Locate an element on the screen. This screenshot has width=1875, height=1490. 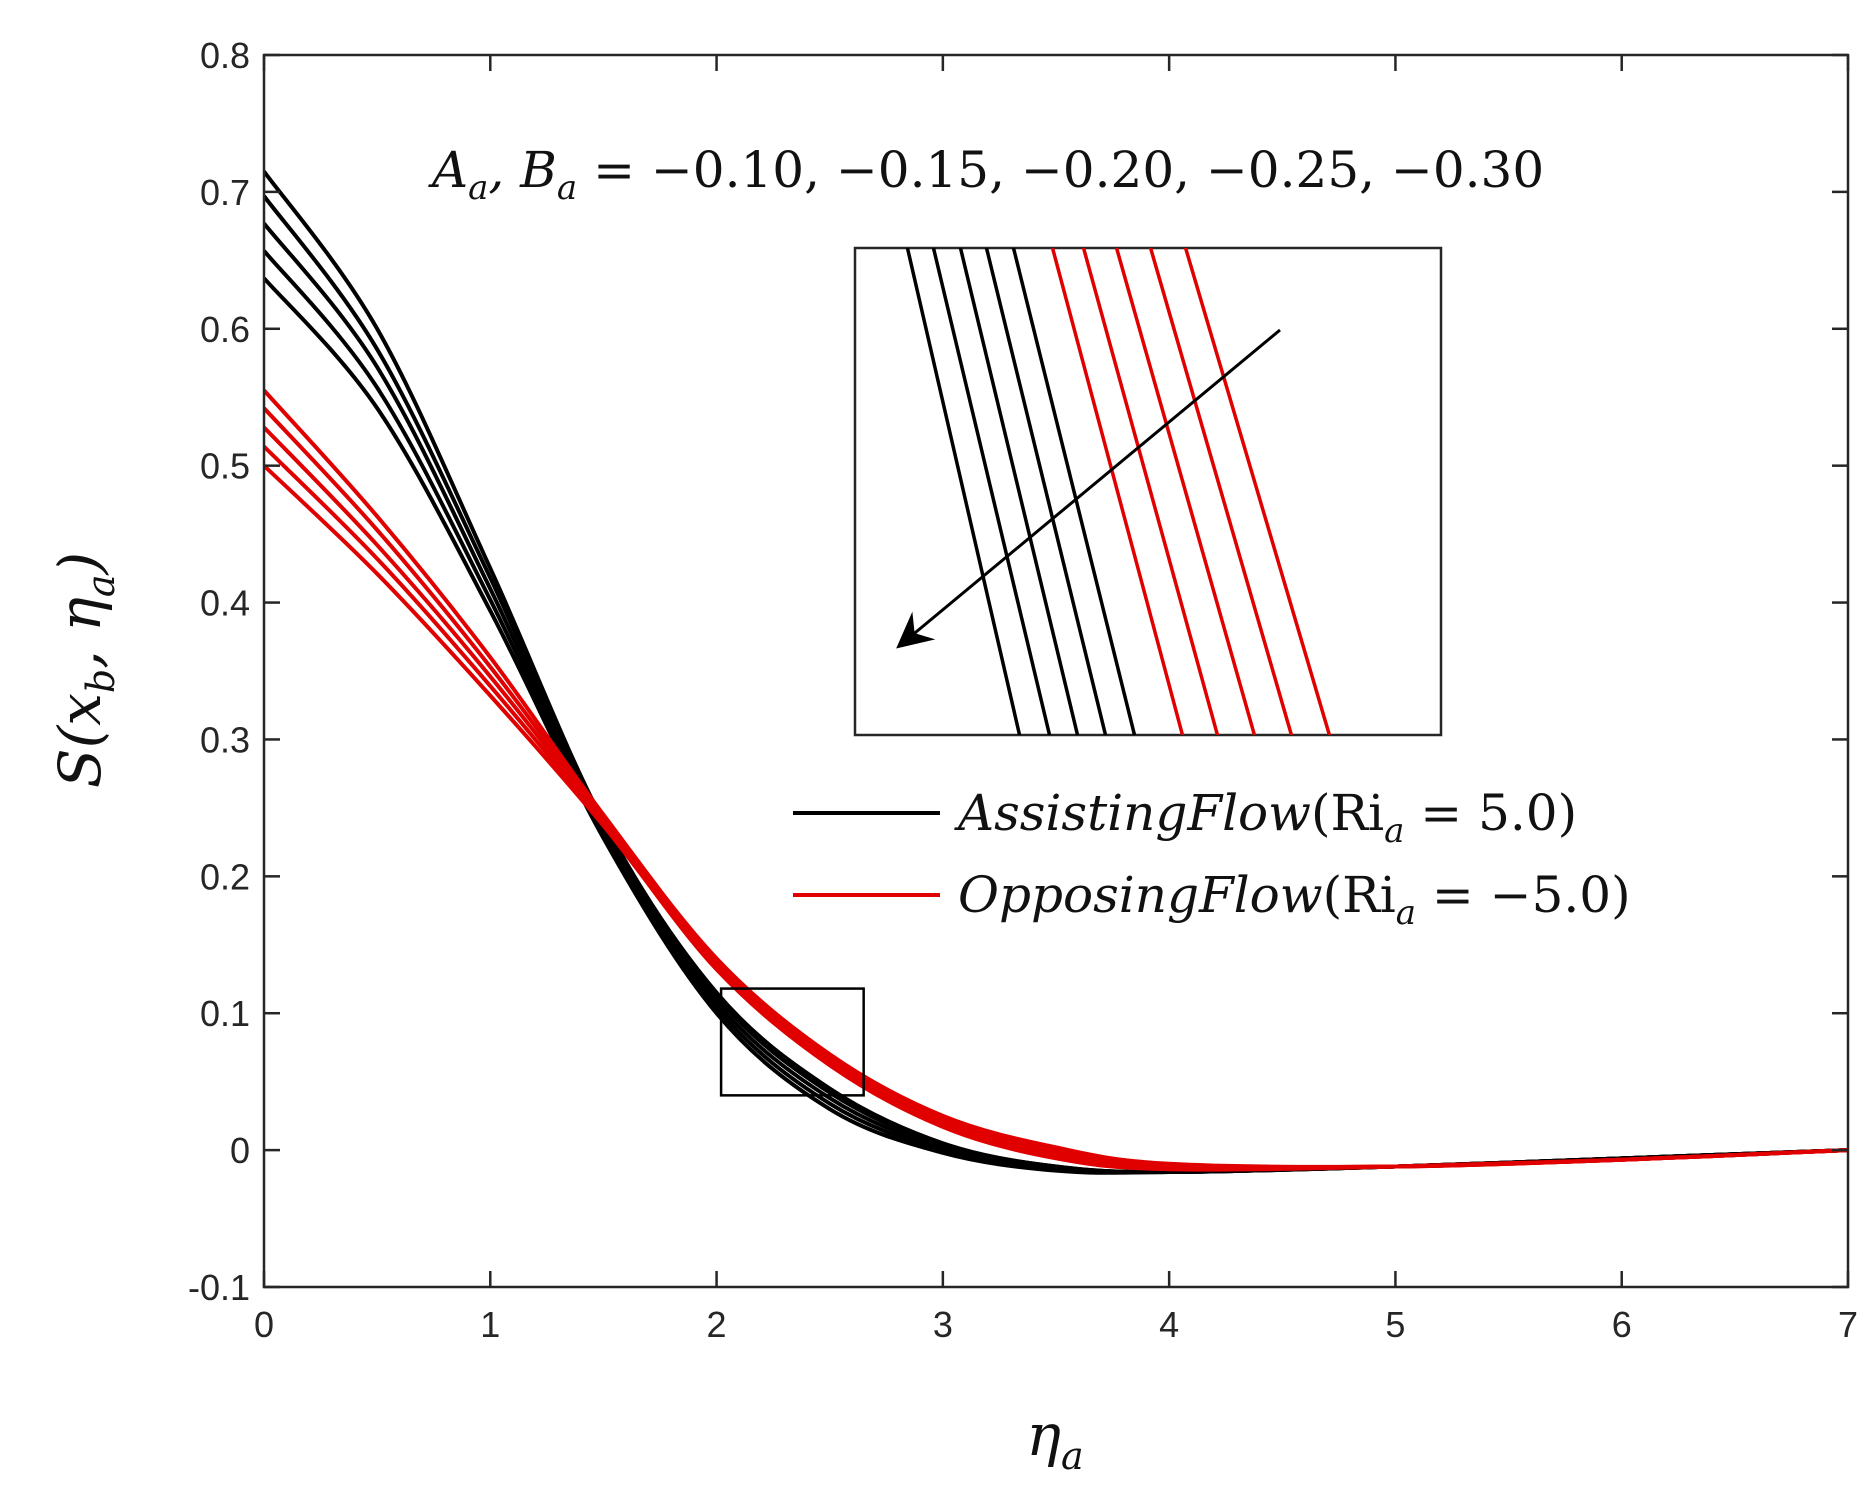
y-tick-label-8: 0.7 is located at coordinates (225, 192).